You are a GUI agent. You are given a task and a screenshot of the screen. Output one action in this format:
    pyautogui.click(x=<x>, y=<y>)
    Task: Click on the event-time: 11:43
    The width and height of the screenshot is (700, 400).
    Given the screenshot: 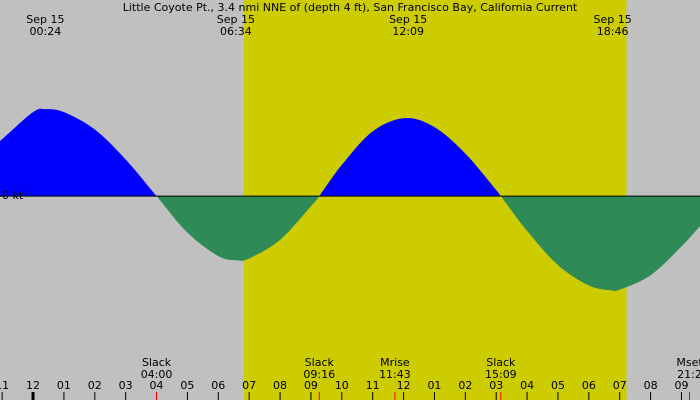 What is the action you would take?
    pyautogui.click(x=395, y=374)
    